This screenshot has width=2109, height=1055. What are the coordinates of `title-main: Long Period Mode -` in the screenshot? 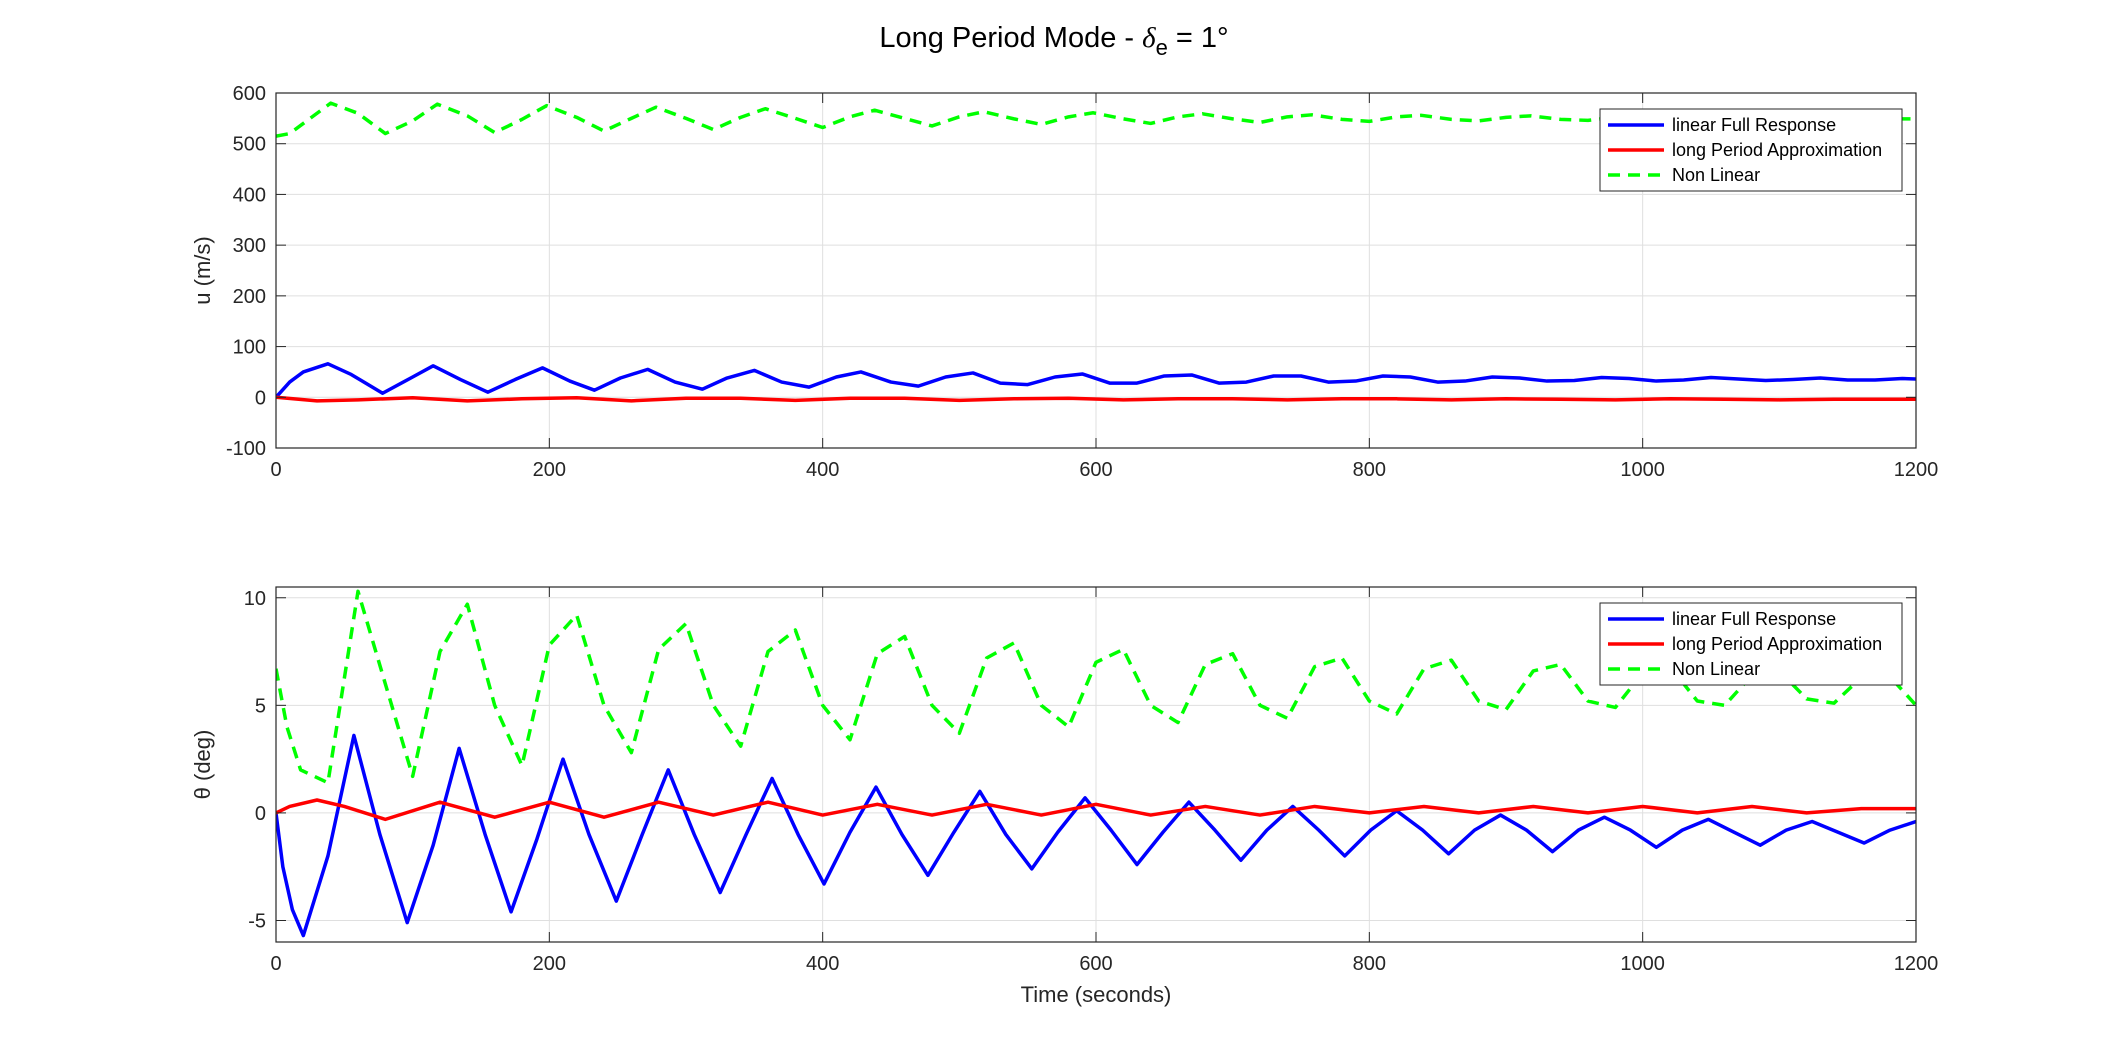 It's located at (1010, 38).